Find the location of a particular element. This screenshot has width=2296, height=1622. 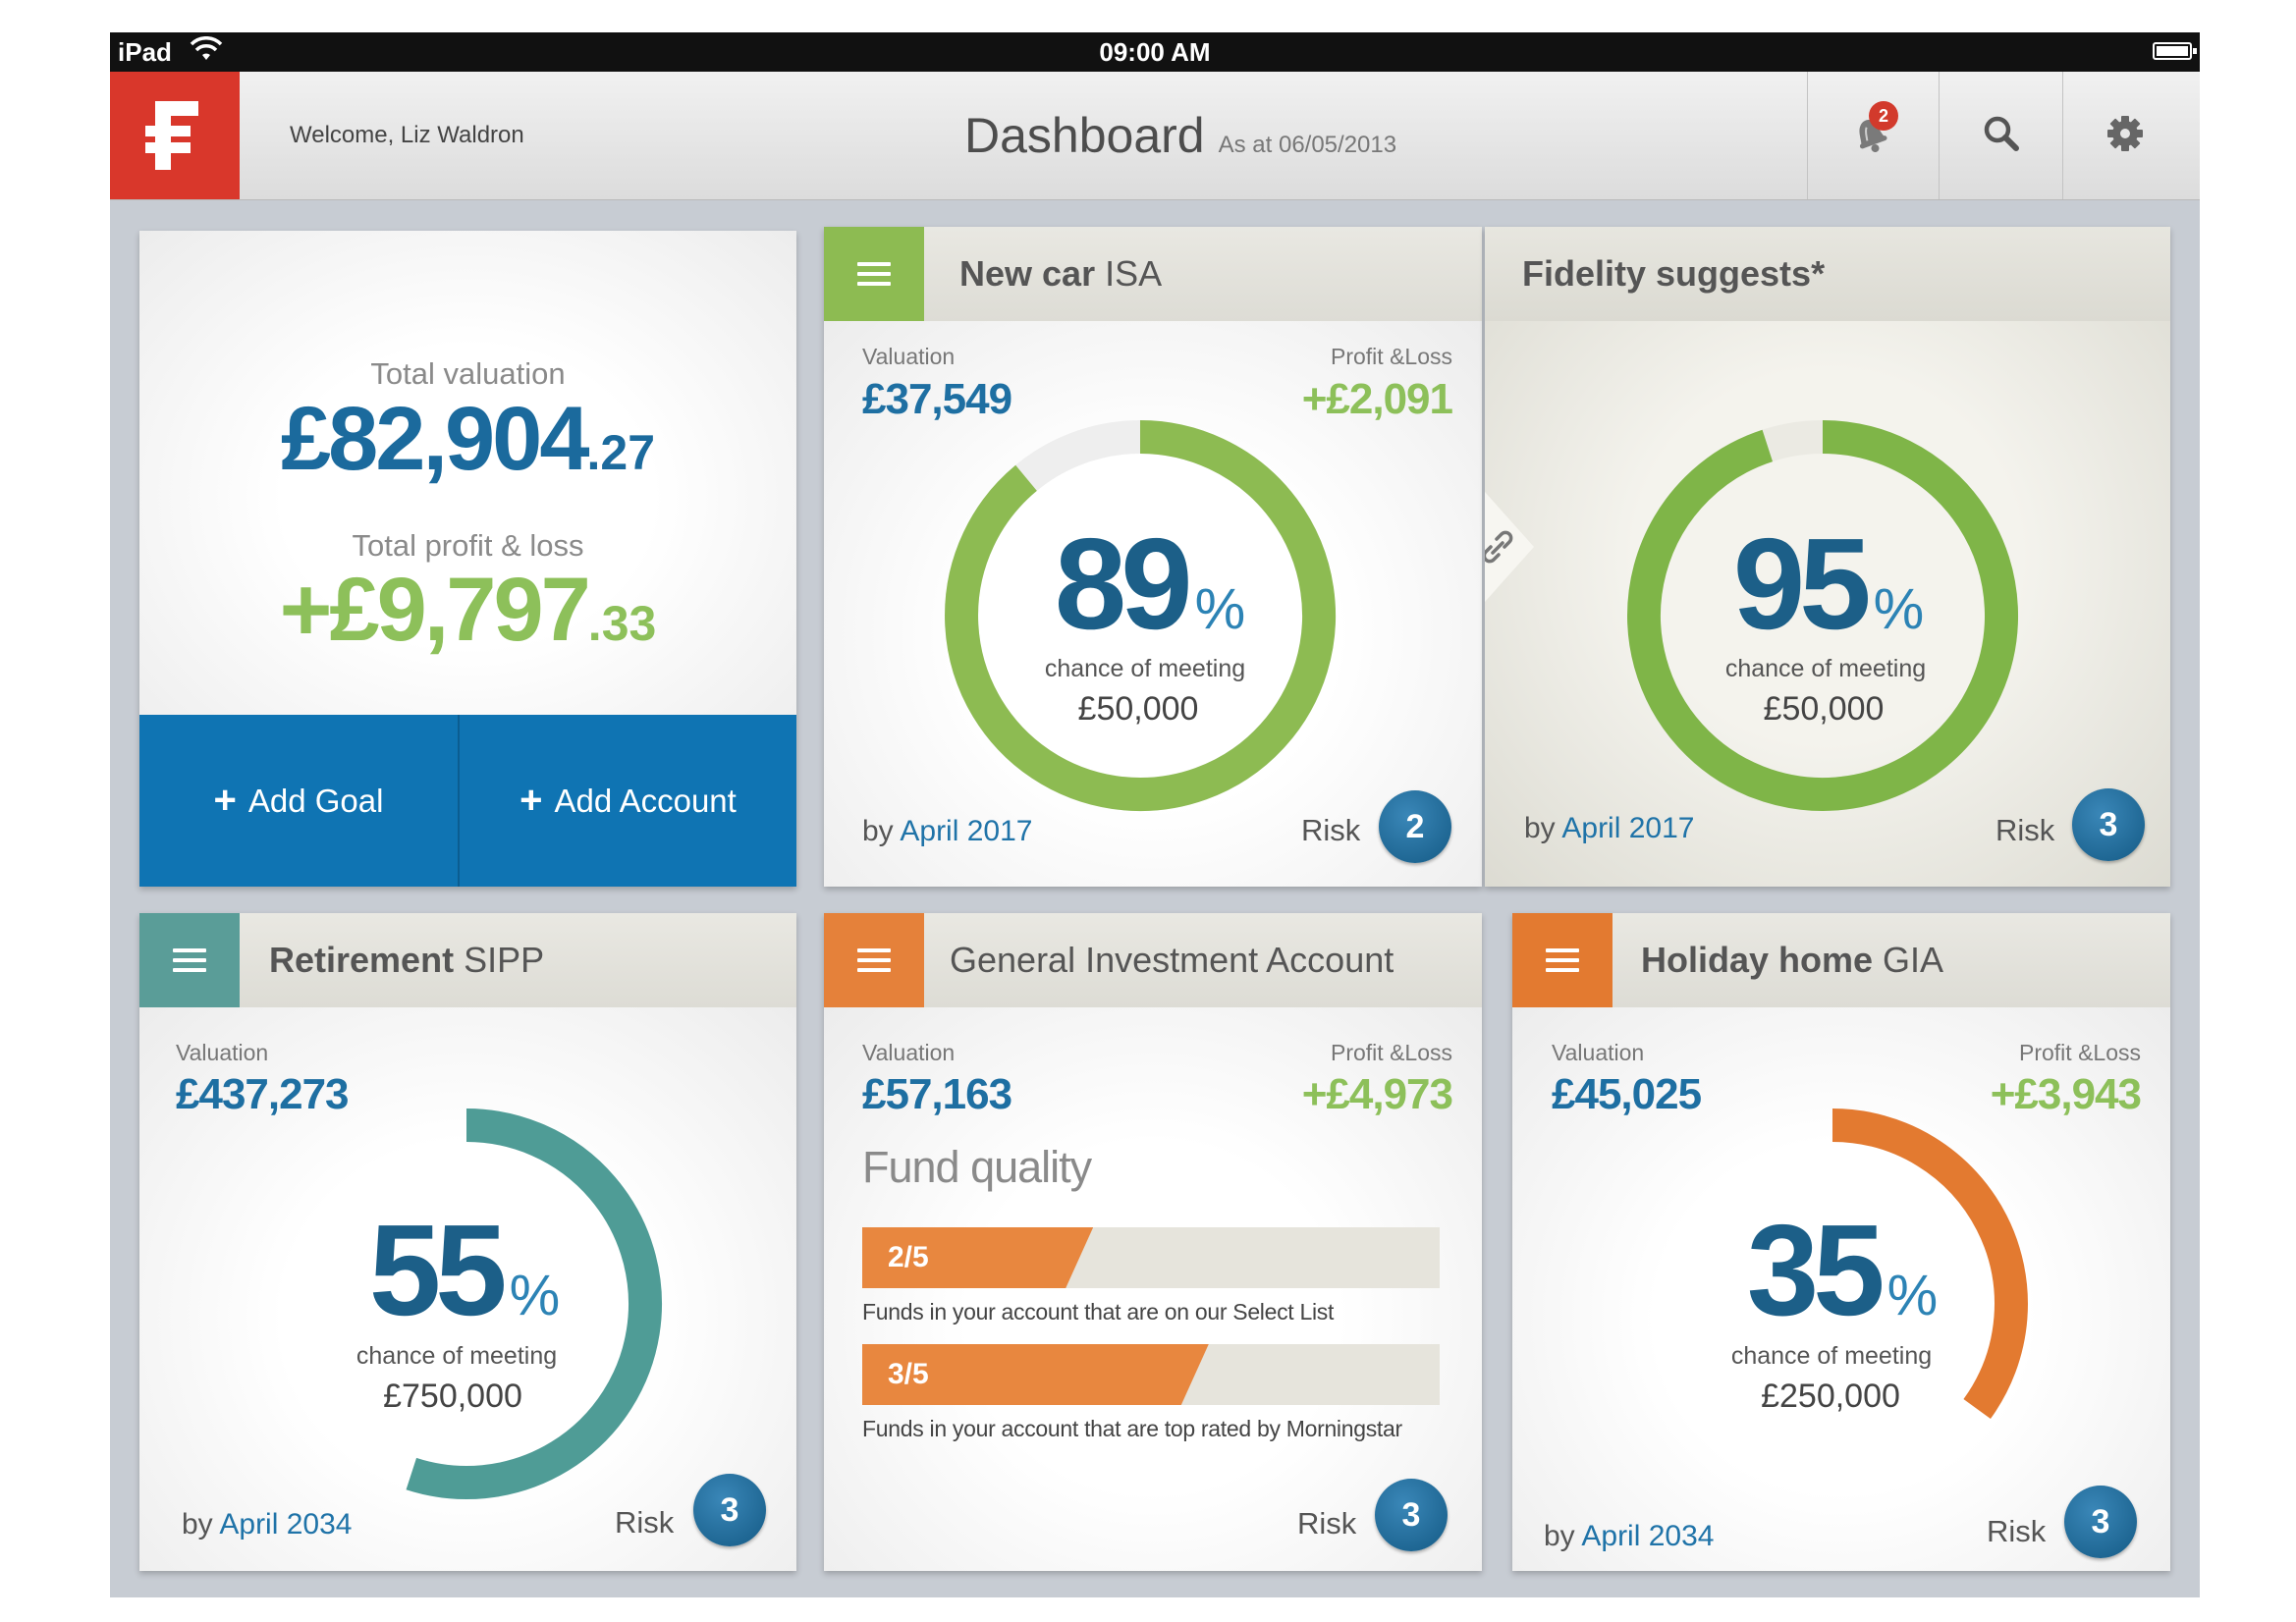

card-header: Fidelity suggests* is located at coordinates (1827, 274).